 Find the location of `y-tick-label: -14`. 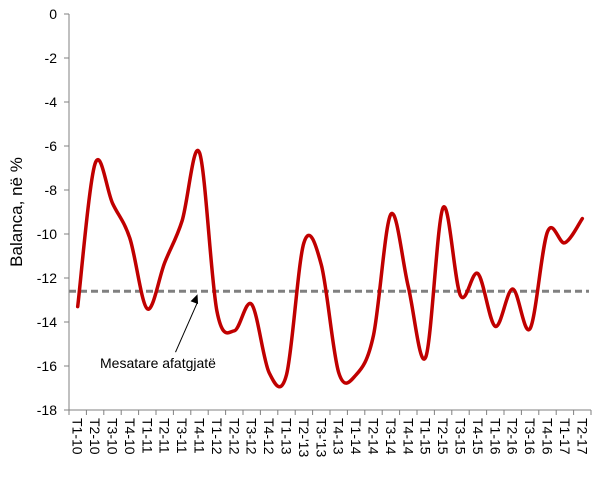

y-tick-label: -14 is located at coordinates (47, 322).